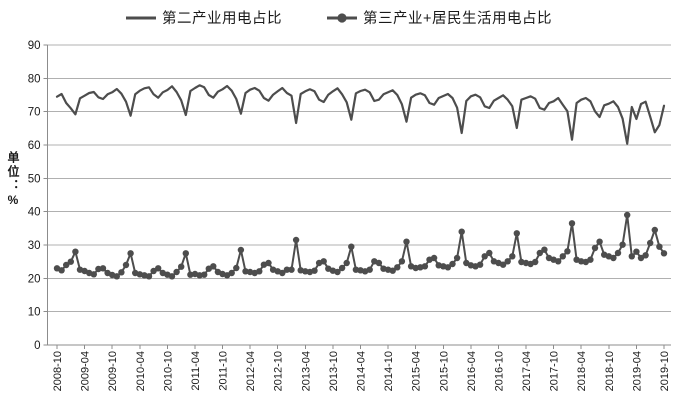 The width and height of the screenshot is (677, 411). I want to click on y-tick-label: 90, so click(34, 46).